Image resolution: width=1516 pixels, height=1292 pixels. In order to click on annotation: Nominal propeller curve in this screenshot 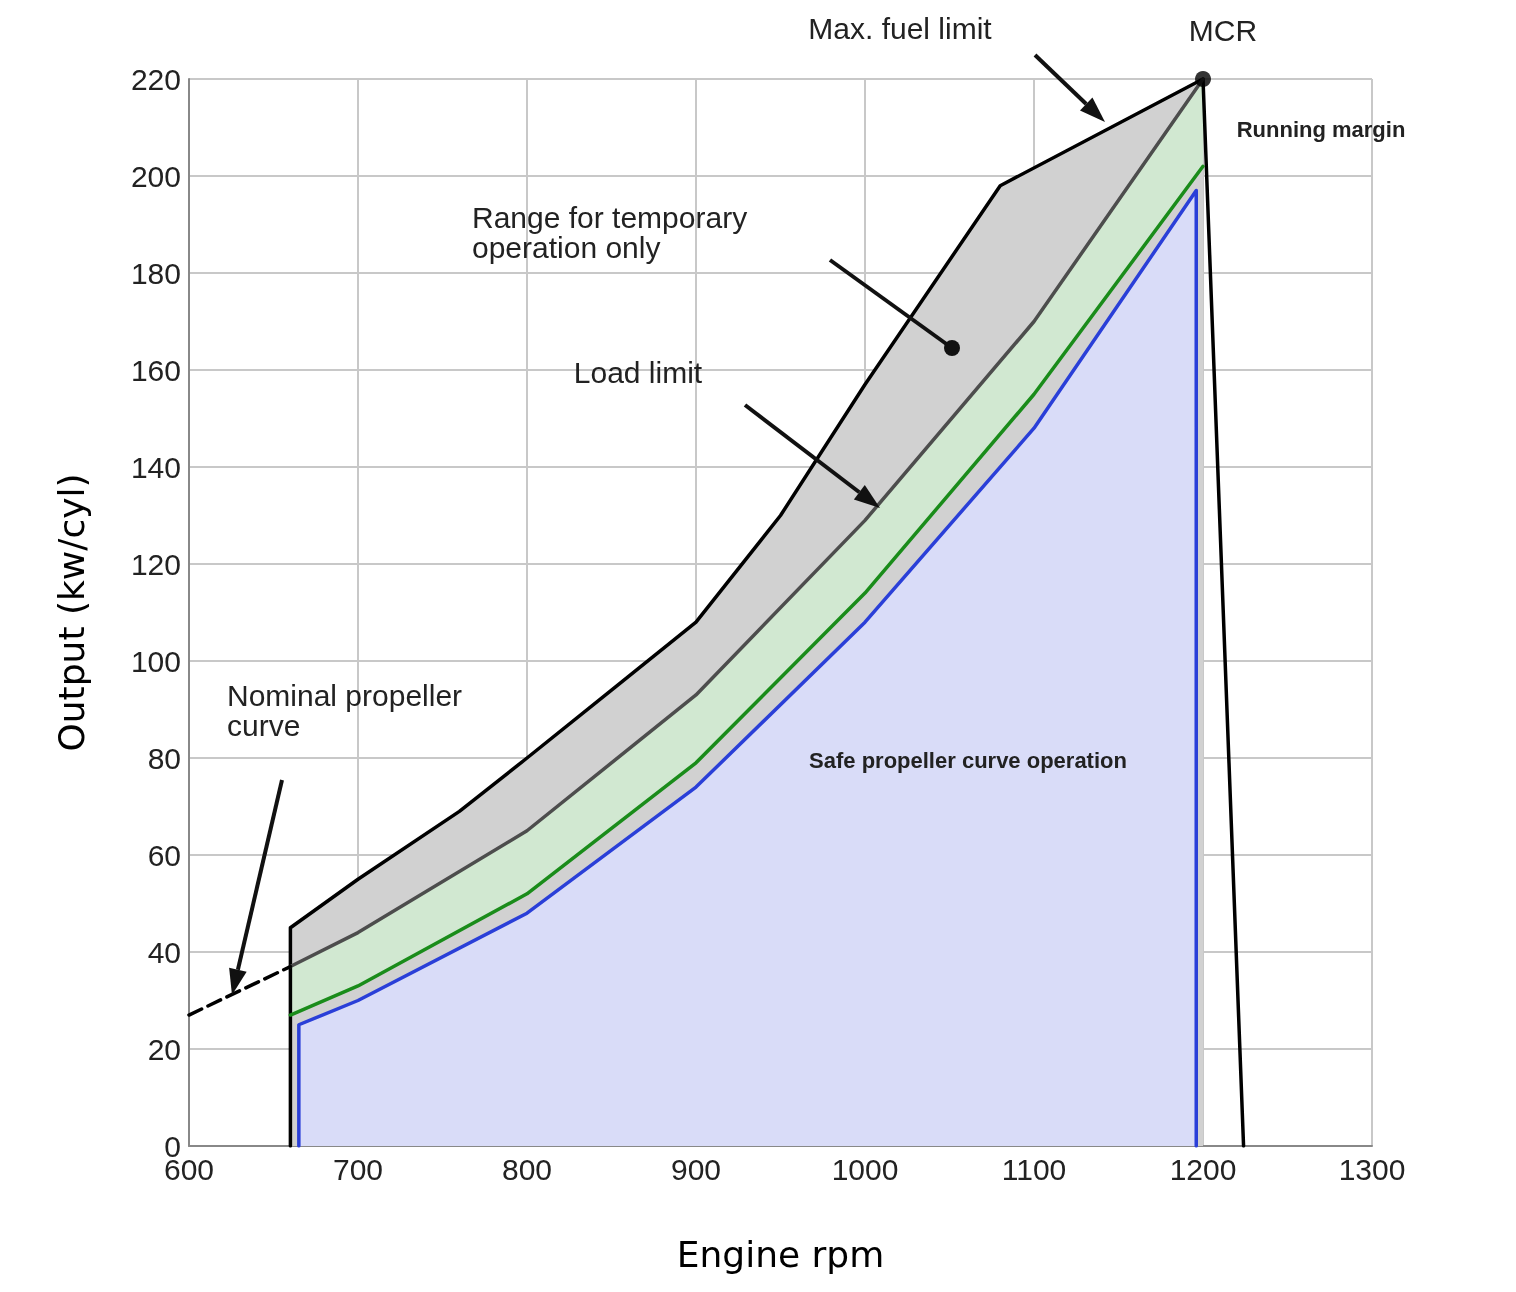, I will do `click(349, 710)`.